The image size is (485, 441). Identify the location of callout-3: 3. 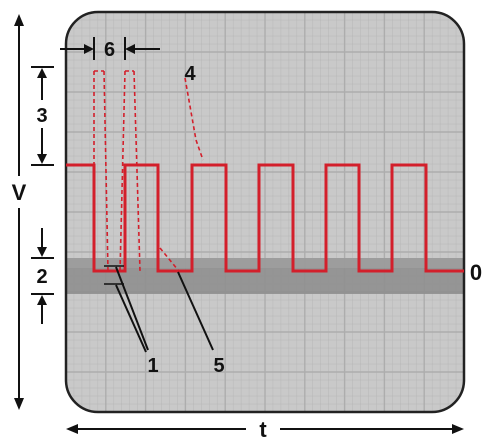
(41, 116).